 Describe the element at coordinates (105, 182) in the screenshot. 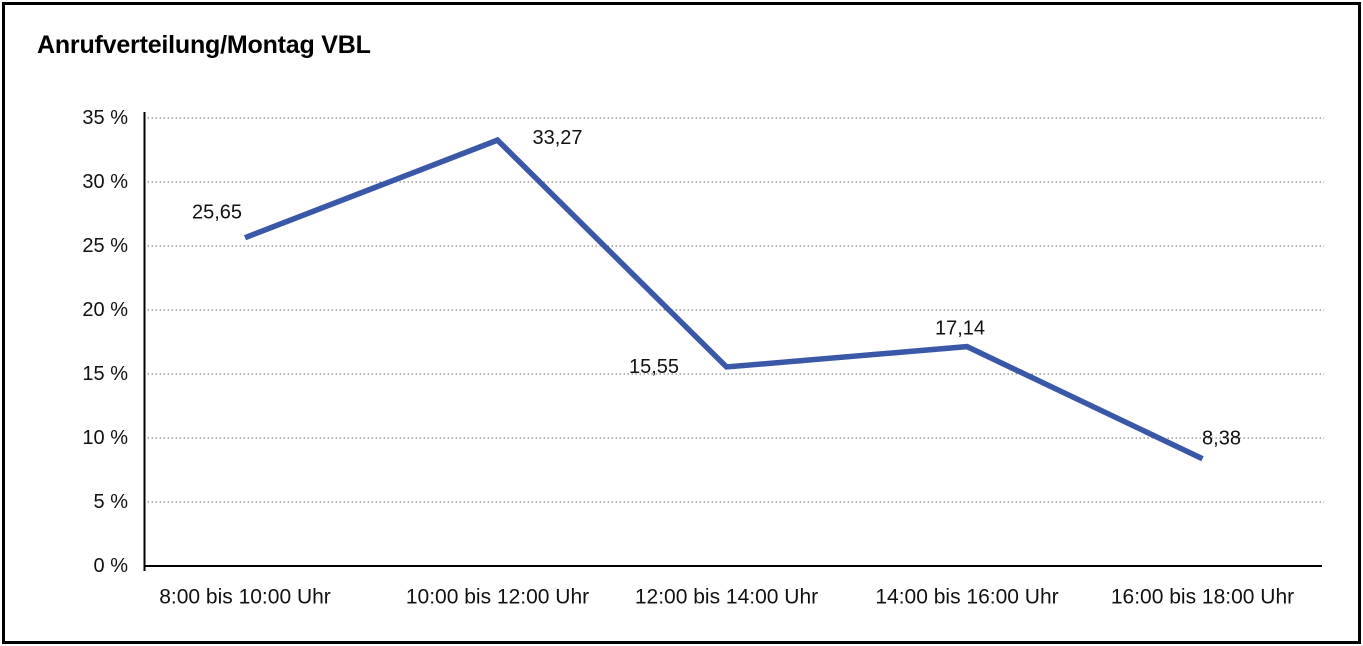

I see `y-tick-label: 30 %` at that location.